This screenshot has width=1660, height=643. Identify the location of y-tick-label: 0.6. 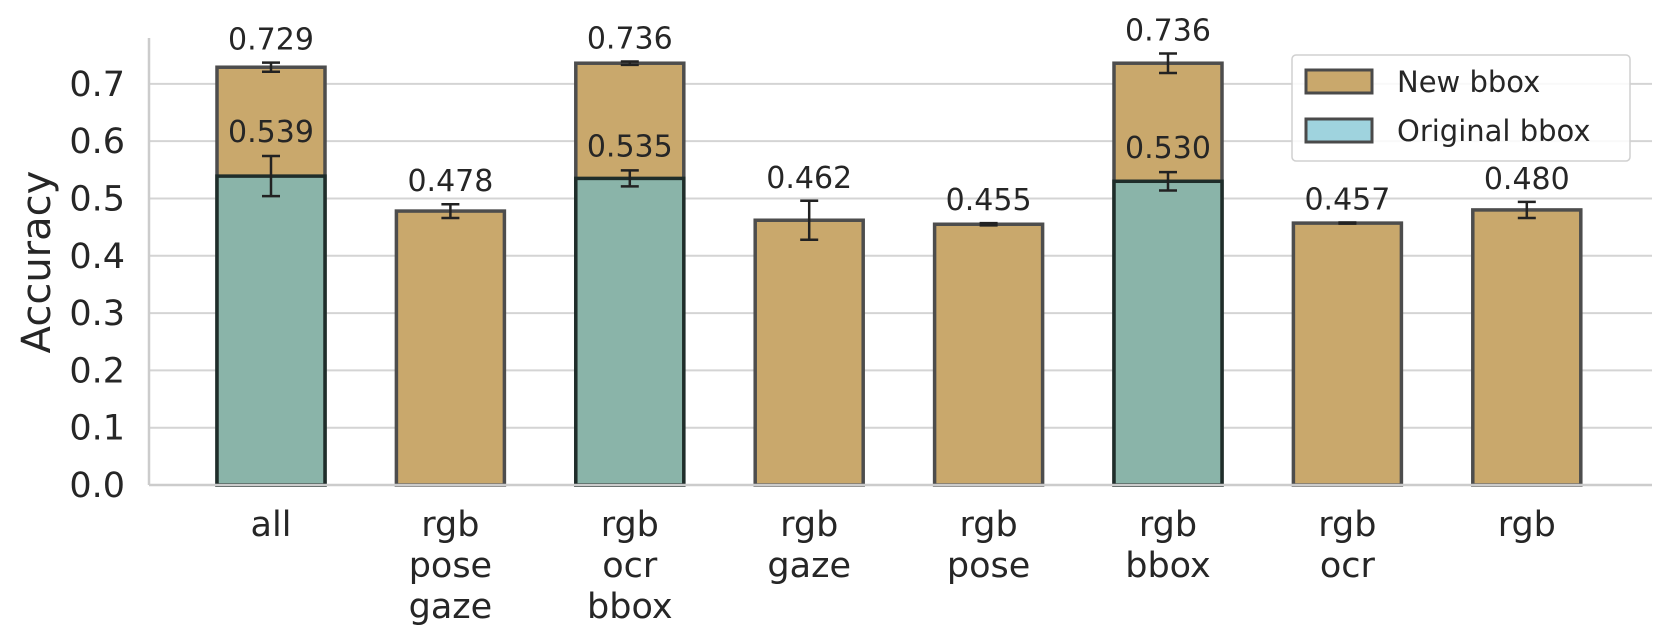
(97, 142).